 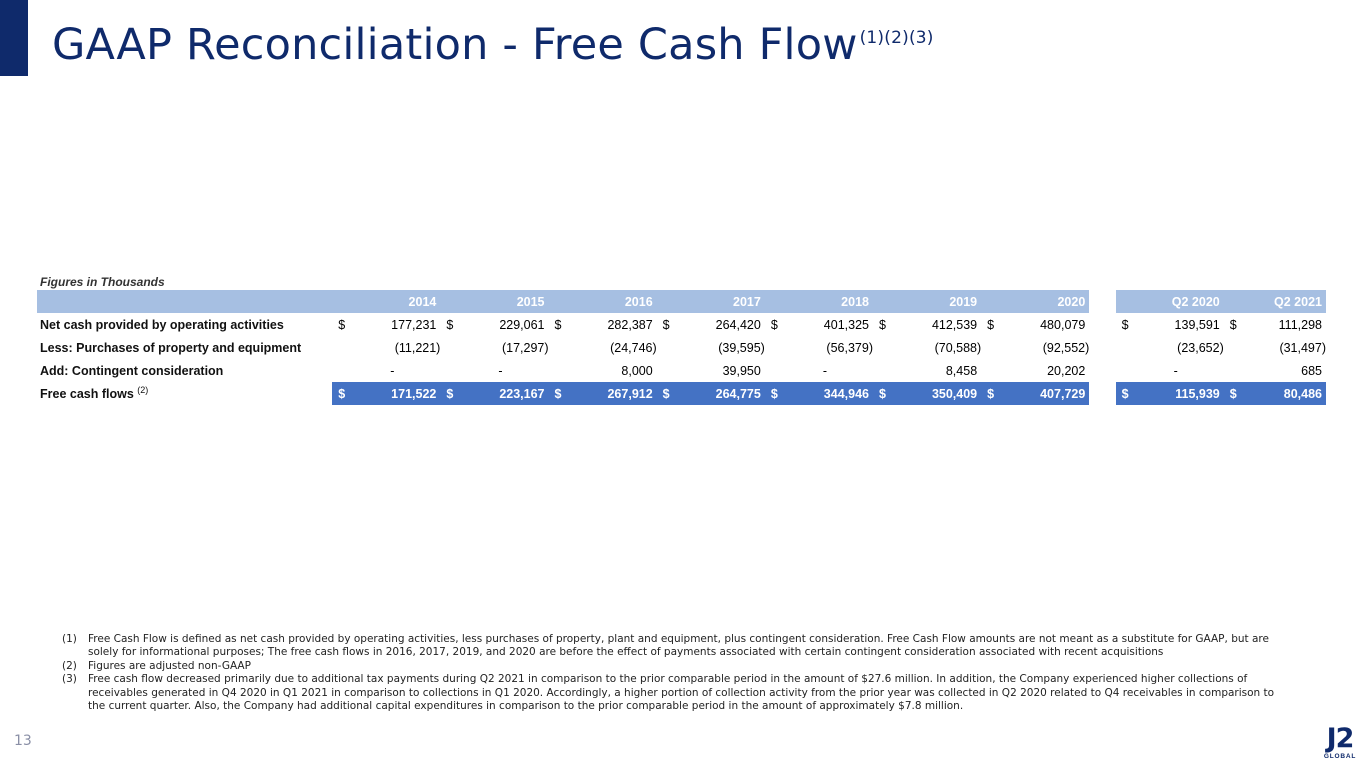 What do you see at coordinates (1063, 324) in the screenshot?
I see `value-cell: 480,079` at bounding box center [1063, 324].